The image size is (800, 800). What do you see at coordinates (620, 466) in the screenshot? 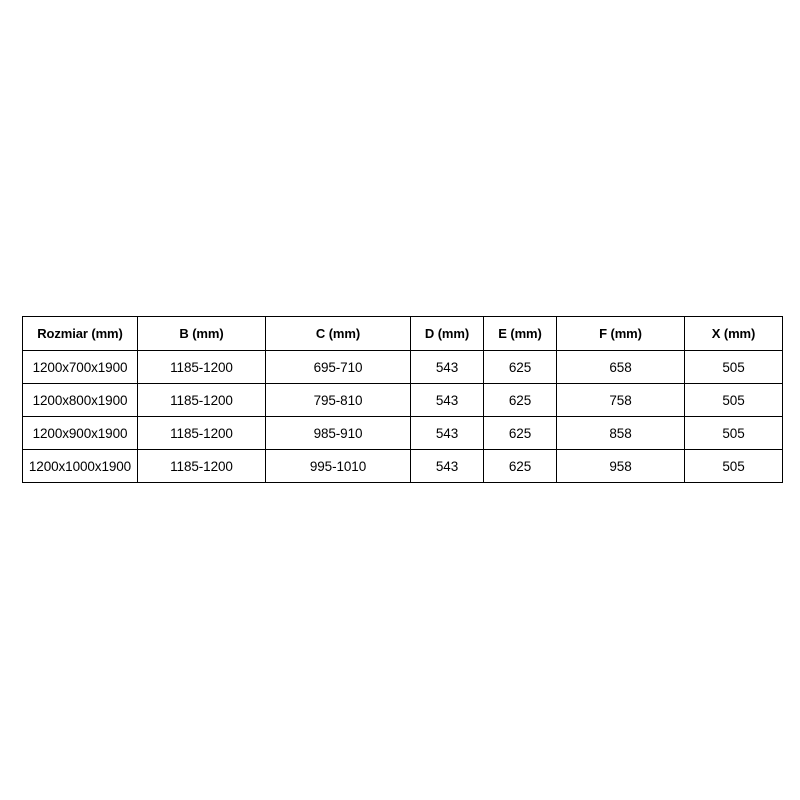
I see `cell-f: 958` at bounding box center [620, 466].